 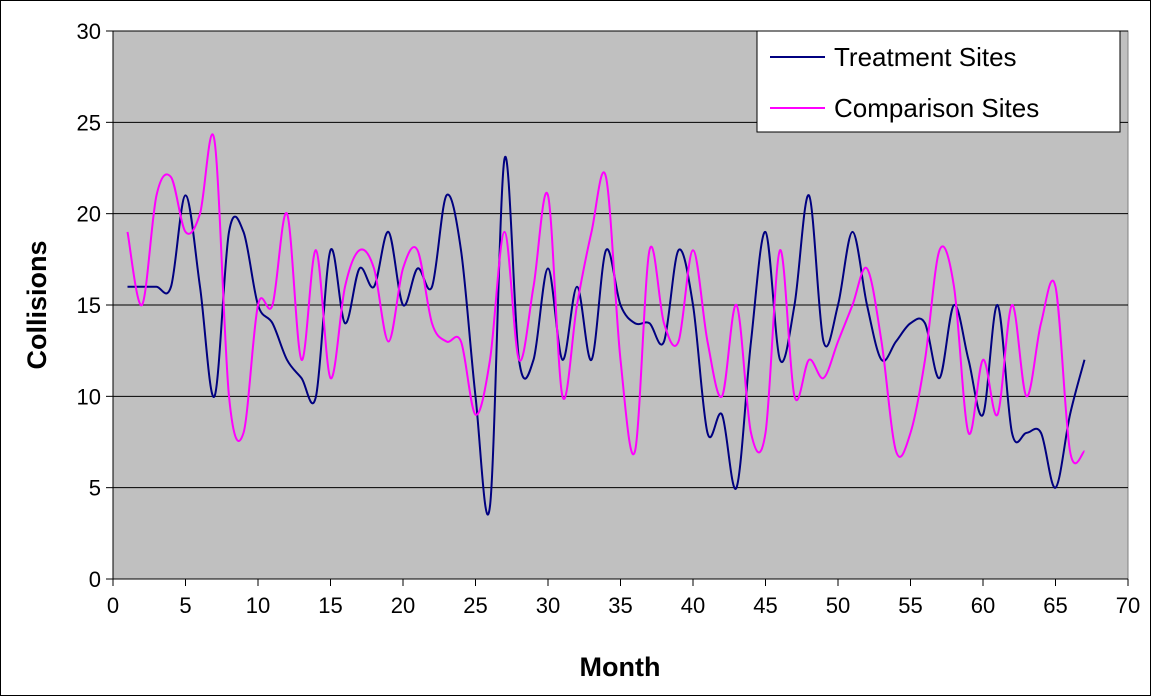 I want to click on x-tick-label: 45, so click(x=765, y=605).